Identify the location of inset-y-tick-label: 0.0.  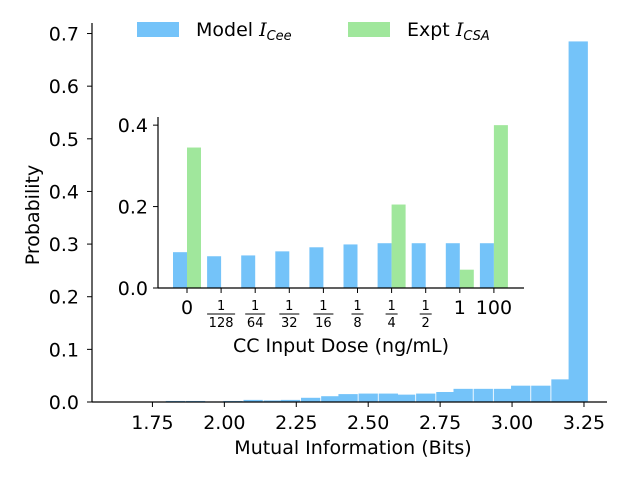
(133, 289).